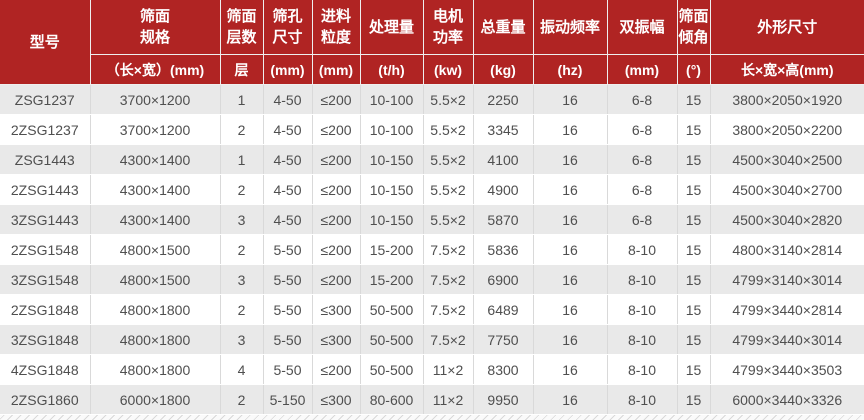  I want to click on cell-total-weight: 8300, so click(503, 369).